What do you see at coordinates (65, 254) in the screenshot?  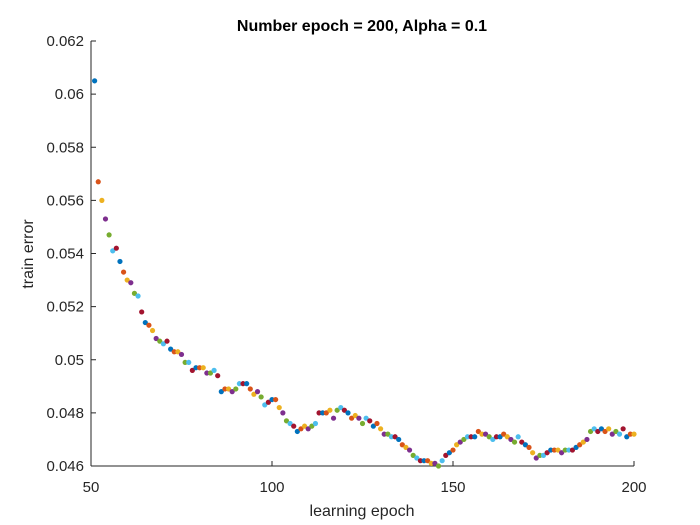 I see `y-tick-label: 0.054` at bounding box center [65, 254].